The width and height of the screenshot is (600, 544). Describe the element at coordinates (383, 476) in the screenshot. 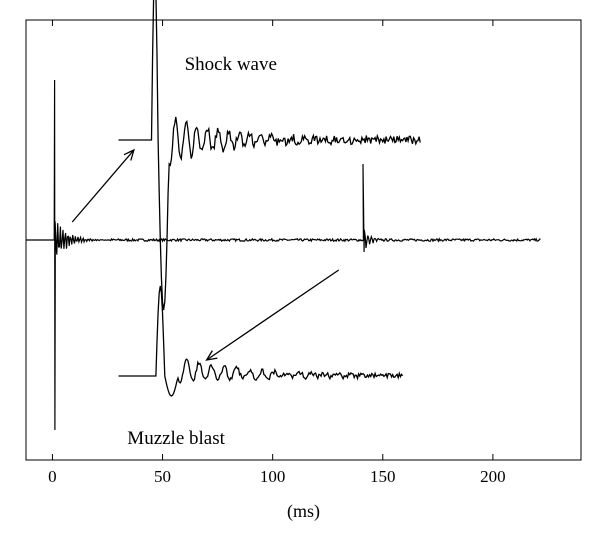

I see `x-tick-label-150: 150` at that location.